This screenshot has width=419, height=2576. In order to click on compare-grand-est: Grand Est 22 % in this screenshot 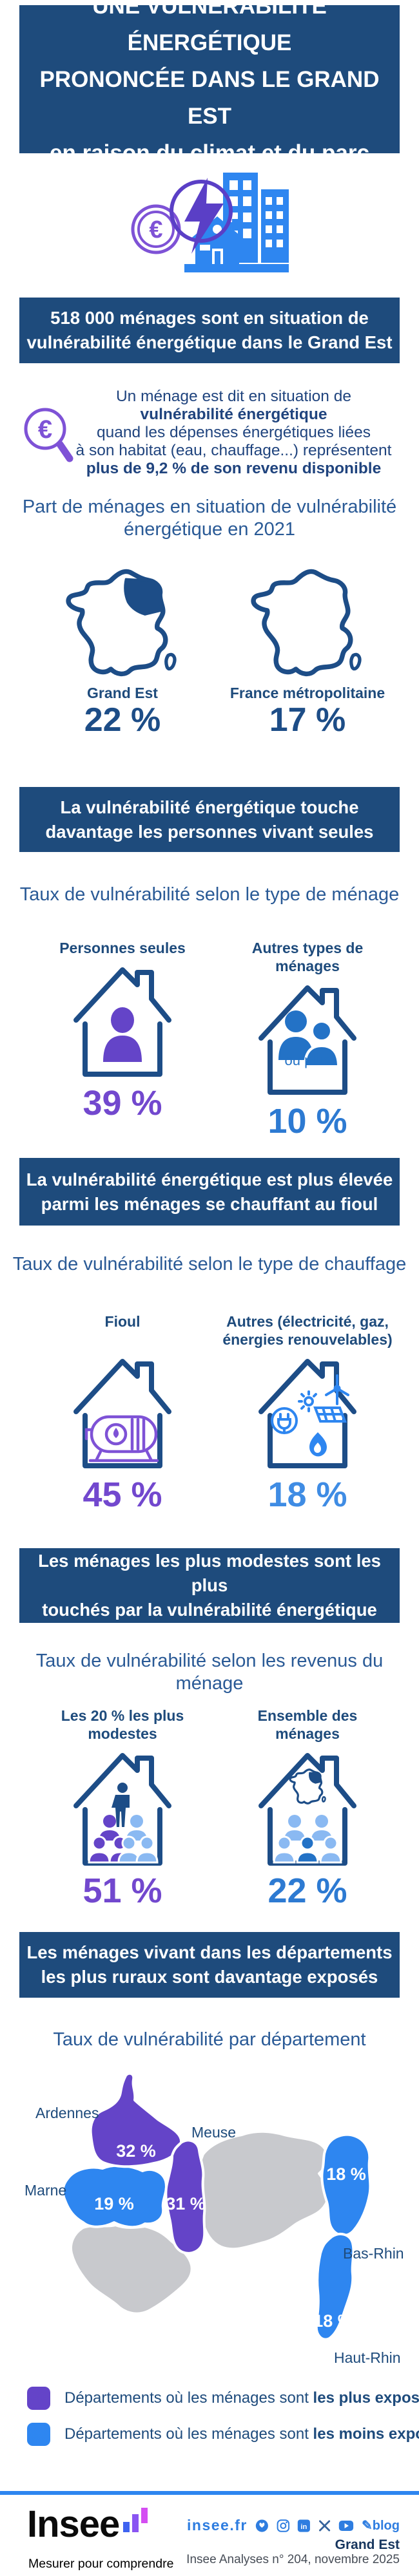, I will do `click(122, 653)`.